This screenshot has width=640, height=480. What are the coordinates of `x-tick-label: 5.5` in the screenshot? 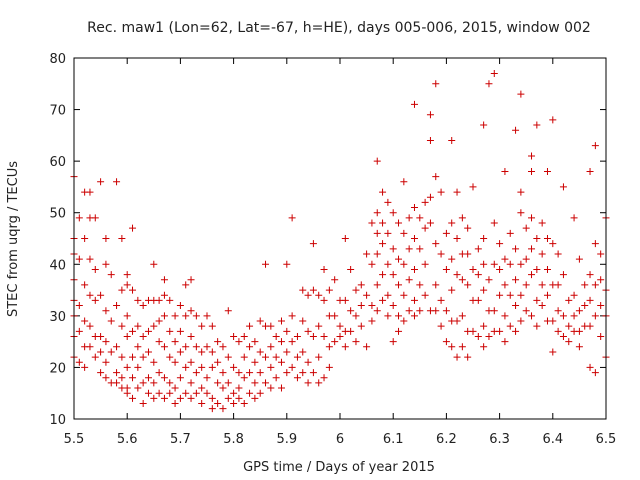 It's located at (74, 439).